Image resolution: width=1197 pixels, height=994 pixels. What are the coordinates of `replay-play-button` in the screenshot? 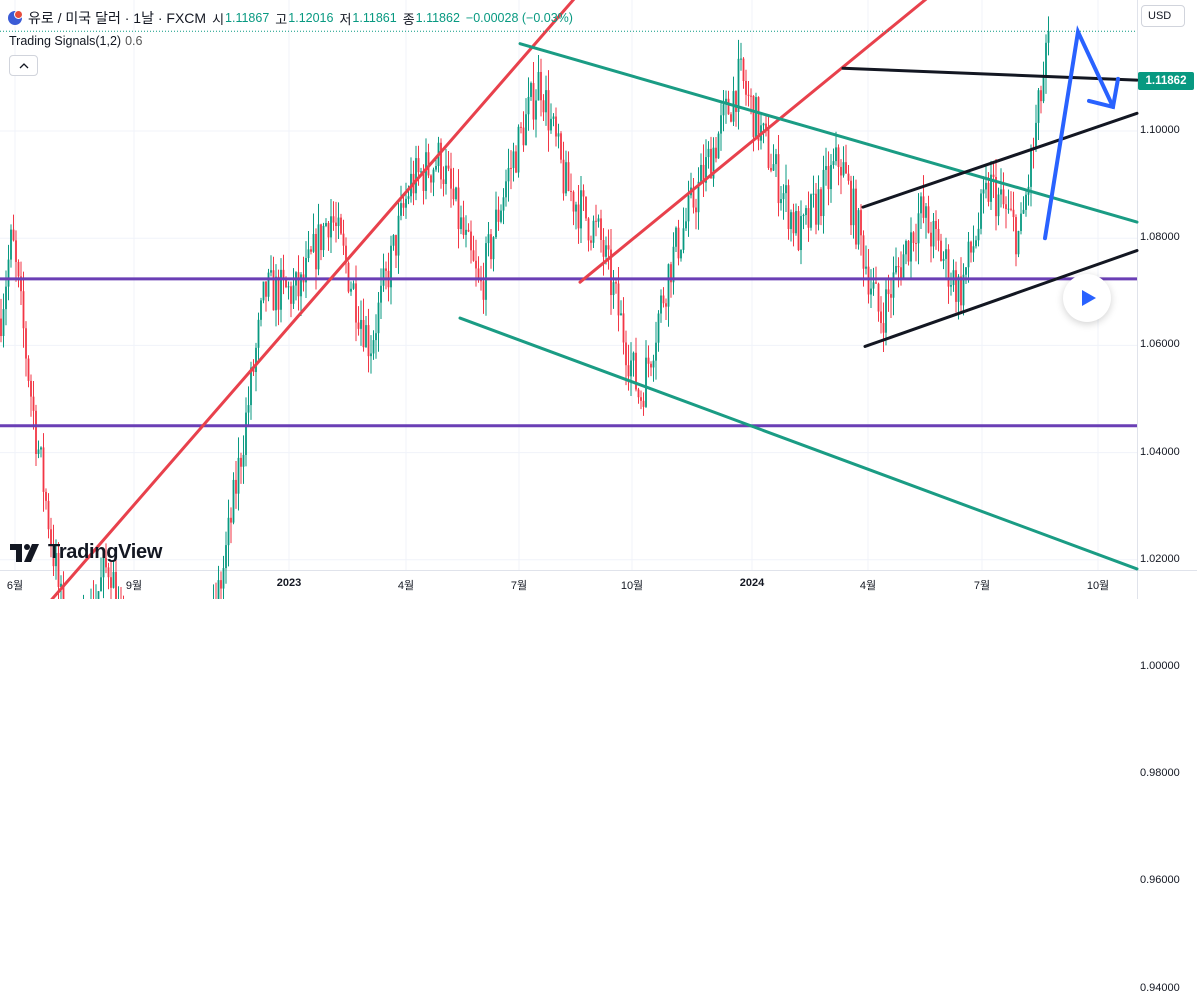 It's located at (1087, 298).